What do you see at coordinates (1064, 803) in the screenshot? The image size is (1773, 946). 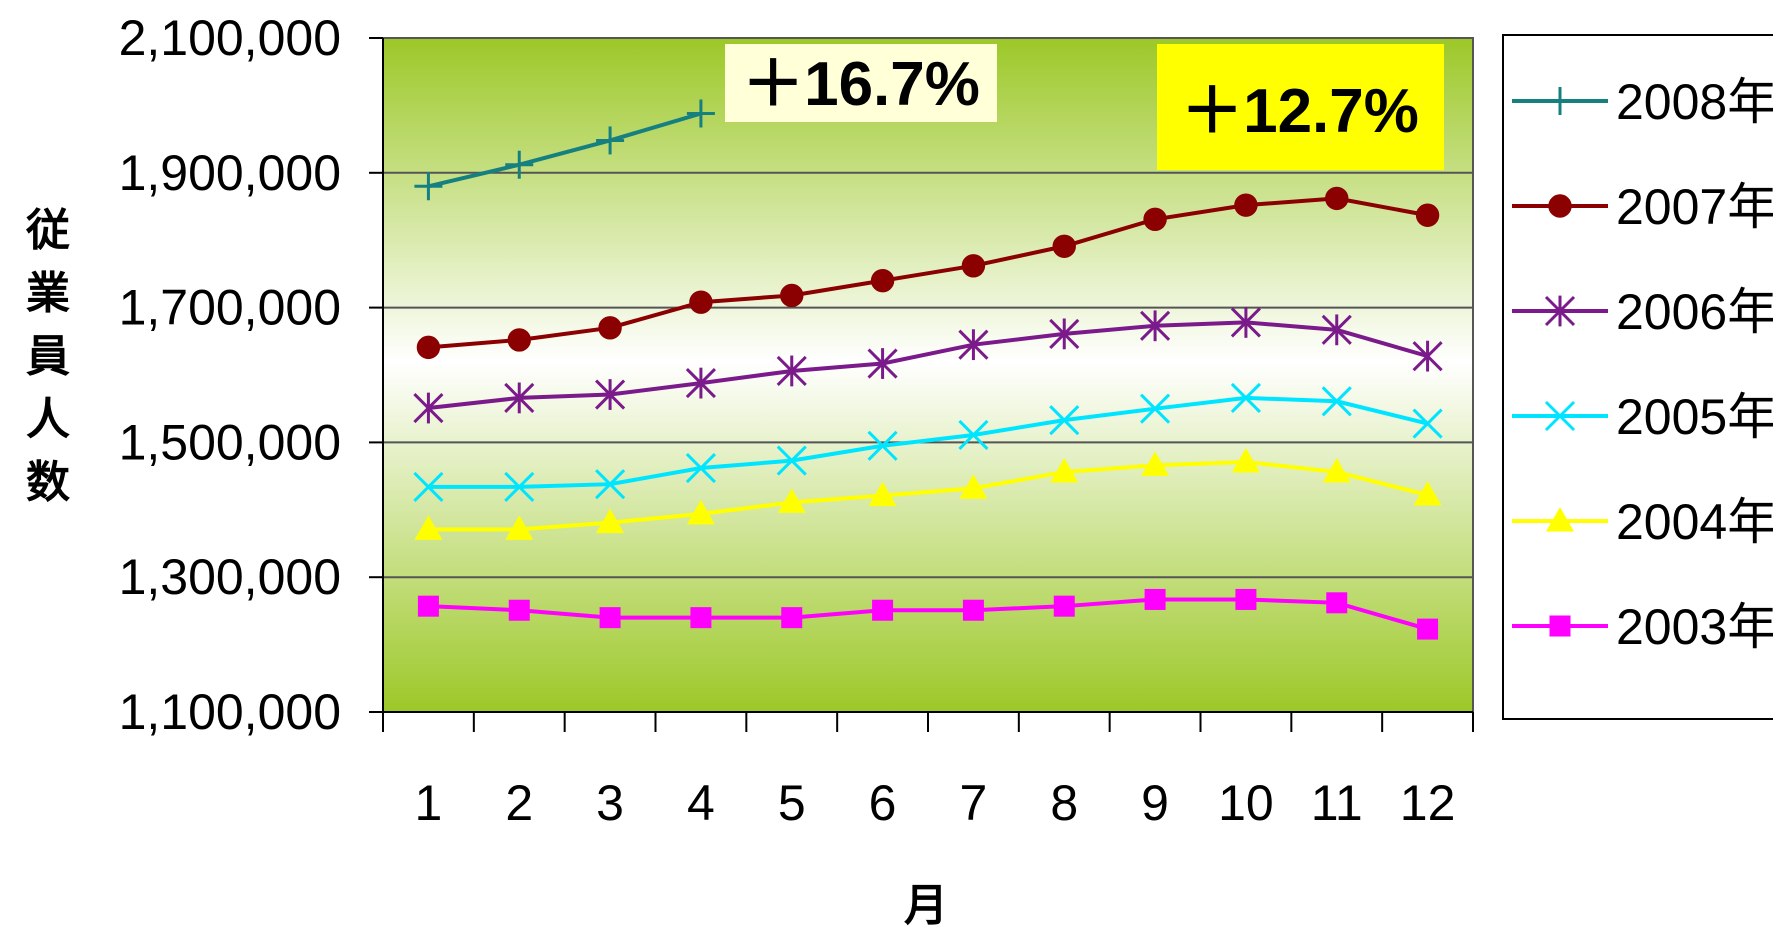 I see `x-tick-label: 8` at bounding box center [1064, 803].